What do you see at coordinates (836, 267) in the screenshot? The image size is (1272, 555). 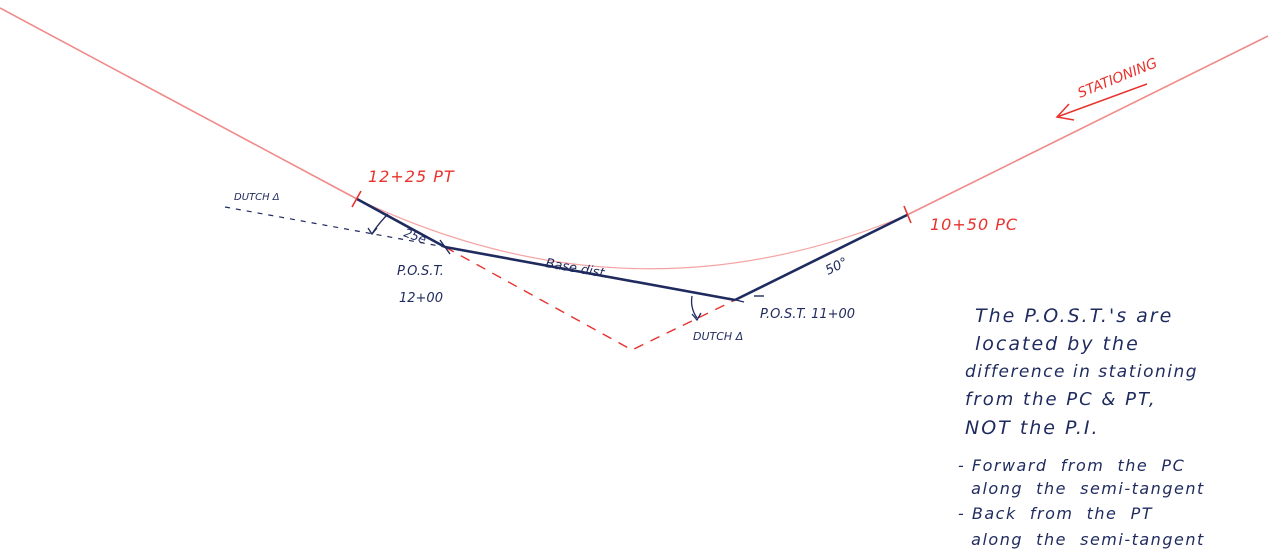 I see `angle-50-label: 50°` at bounding box center [836, 267].